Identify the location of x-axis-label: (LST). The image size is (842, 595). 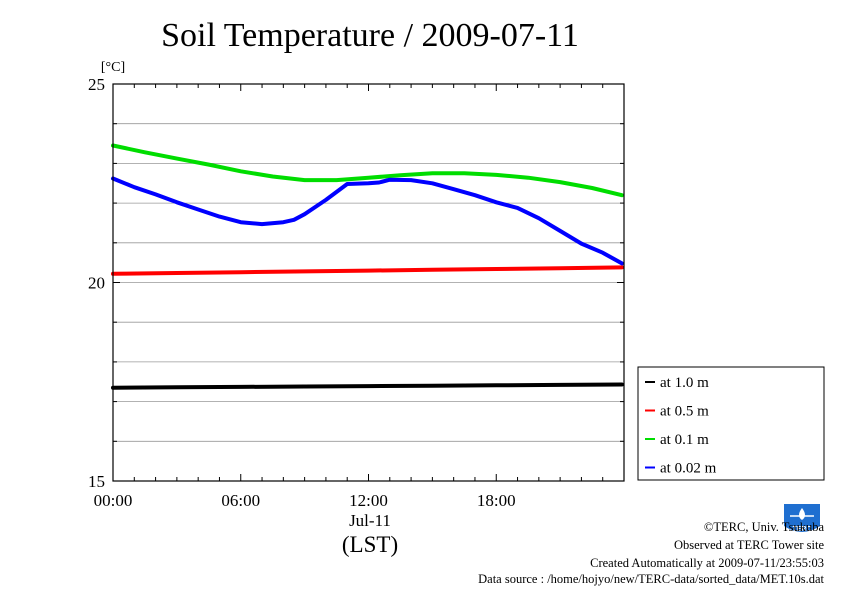
(370, 544).